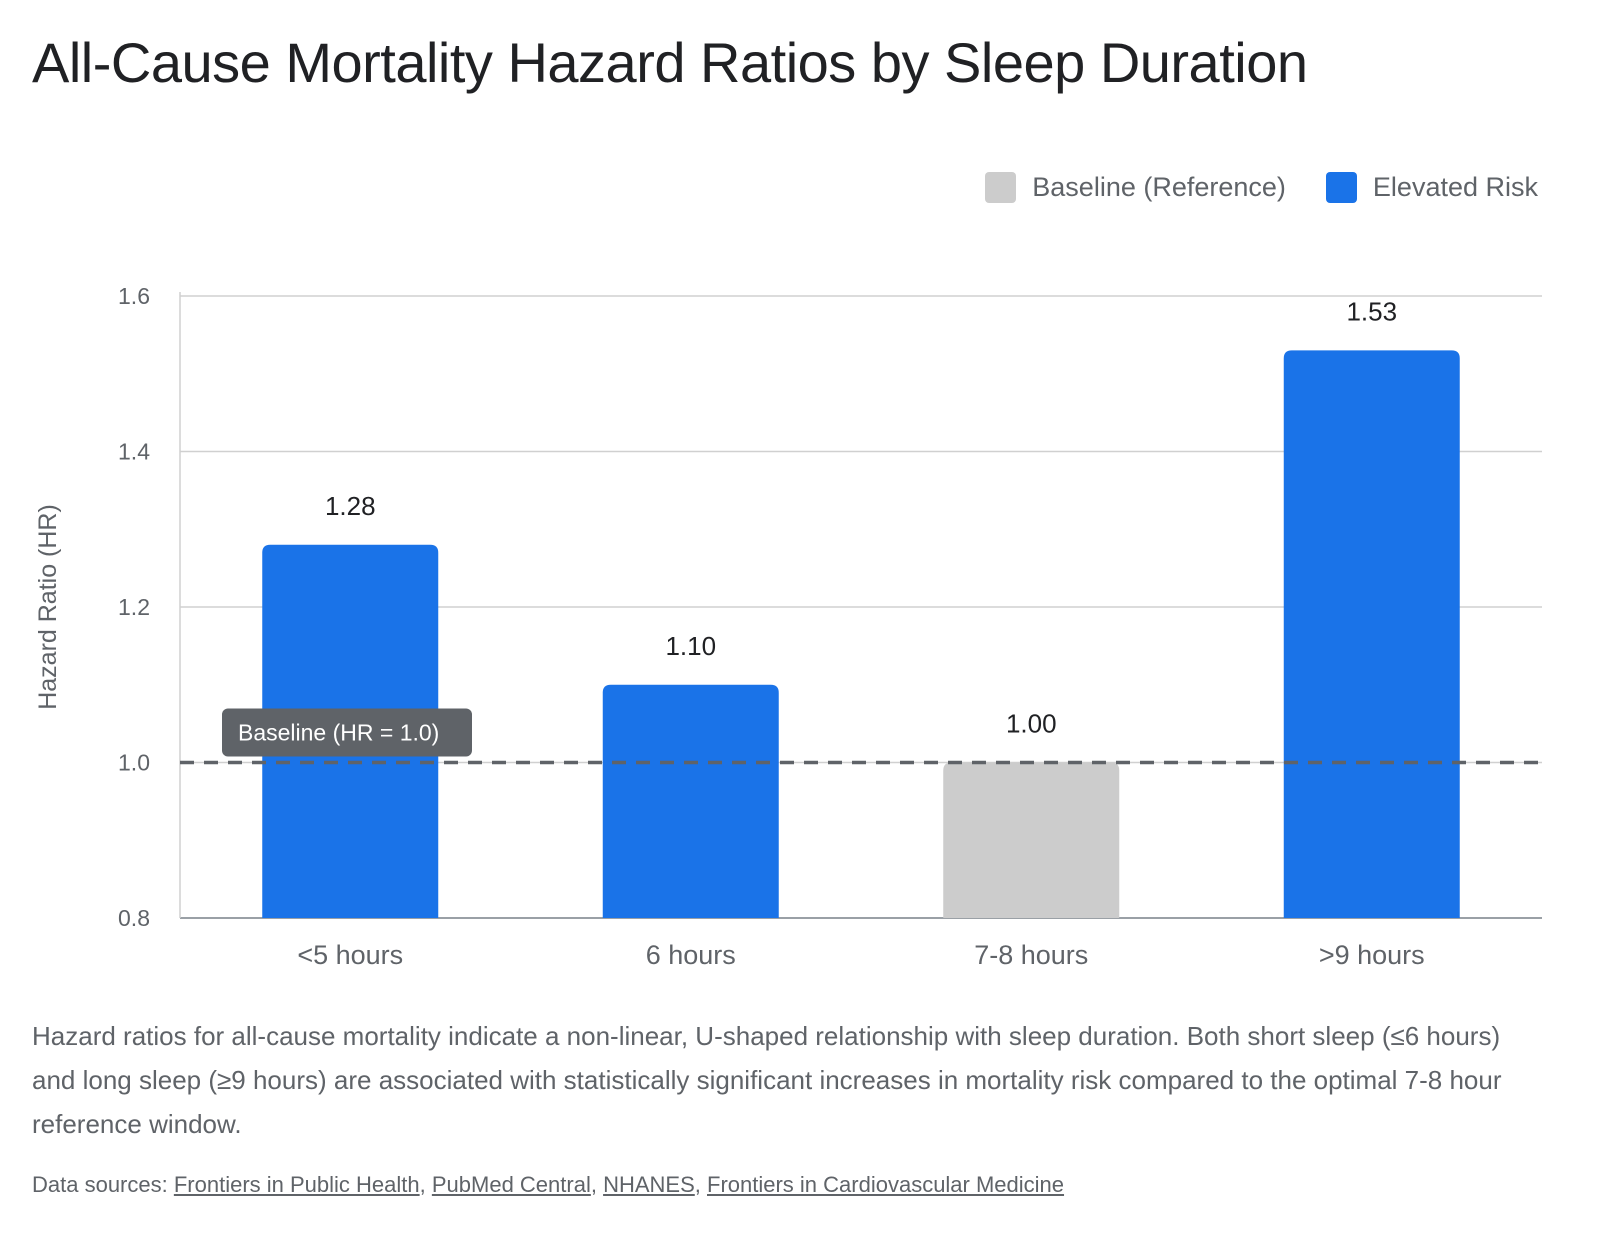  Describe the element at coordinates (134, 918) in the screenshot. I see `y-tick-label: 0.8` at that location.